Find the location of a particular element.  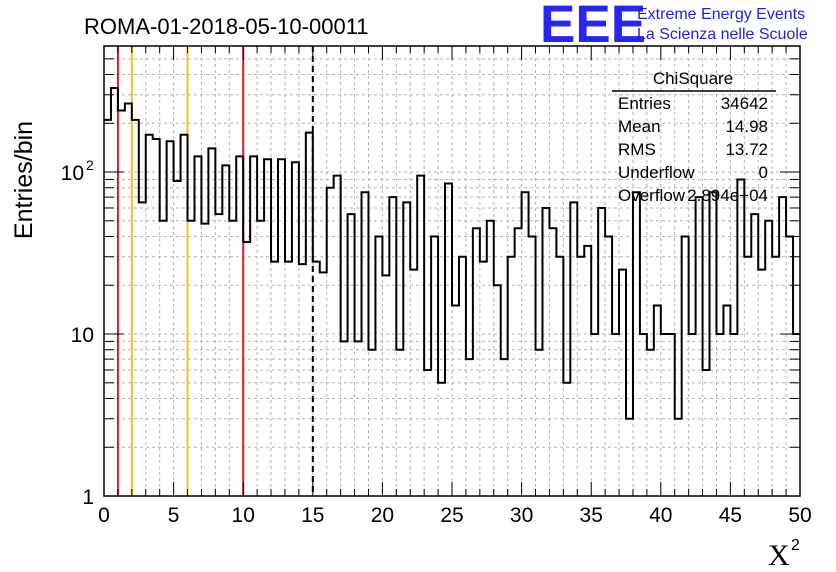

stats-row-value: 2.894e+04 is located at coordinates (727, 195).